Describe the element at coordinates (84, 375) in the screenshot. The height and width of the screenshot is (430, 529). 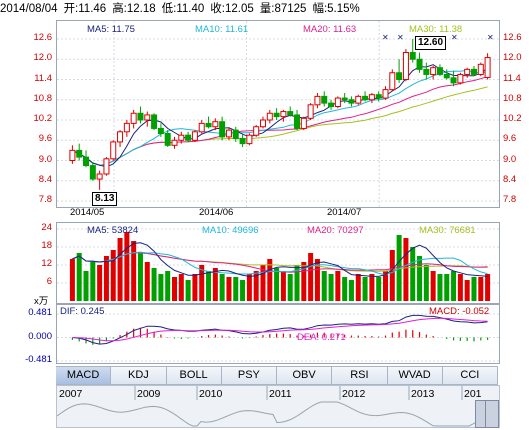
I see `tab-macd: MACD` at that location.